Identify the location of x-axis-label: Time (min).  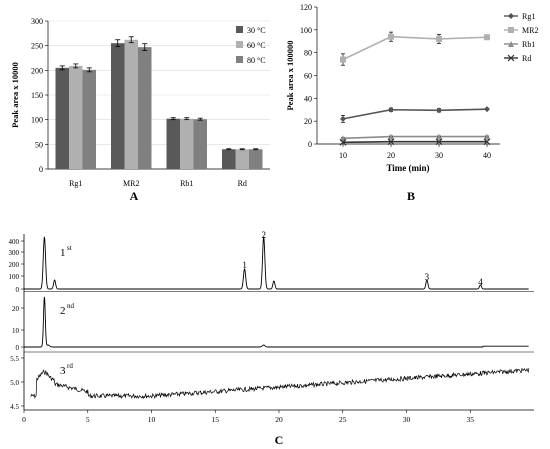
(407, 168).